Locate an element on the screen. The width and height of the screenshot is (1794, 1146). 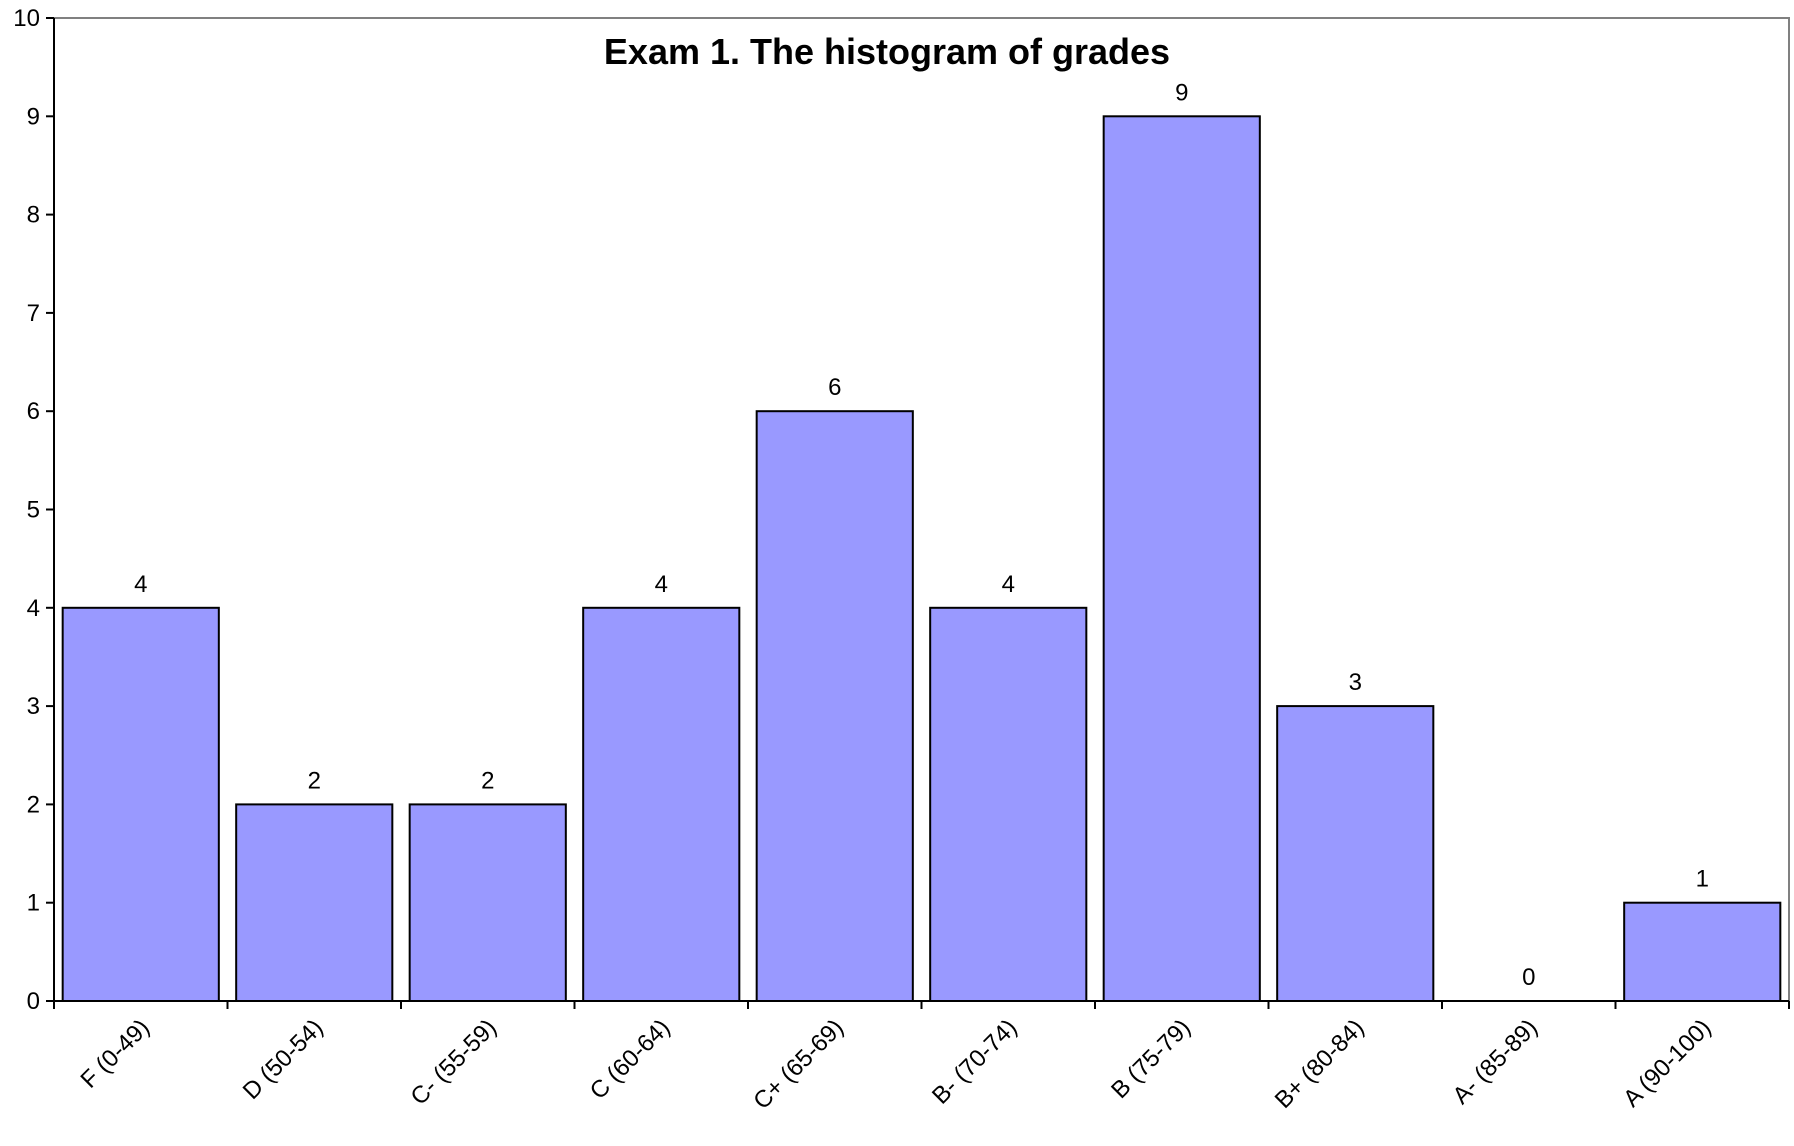
chart-title: Exam 1. The histogram of grades is located at coordinates (887, 51).